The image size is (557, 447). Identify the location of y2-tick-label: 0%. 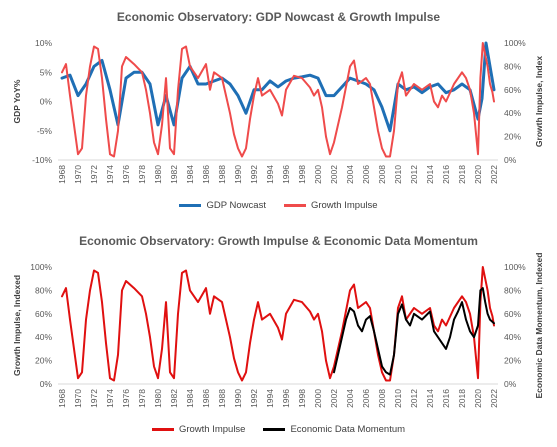
(510, 160).